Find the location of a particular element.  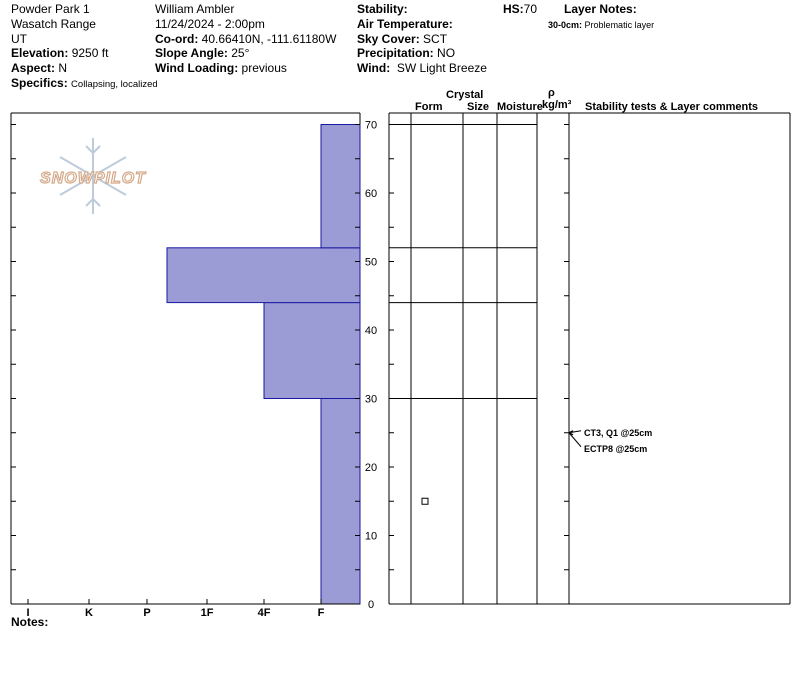

aspect: Aspect: N is located at coordinates (39, 68).